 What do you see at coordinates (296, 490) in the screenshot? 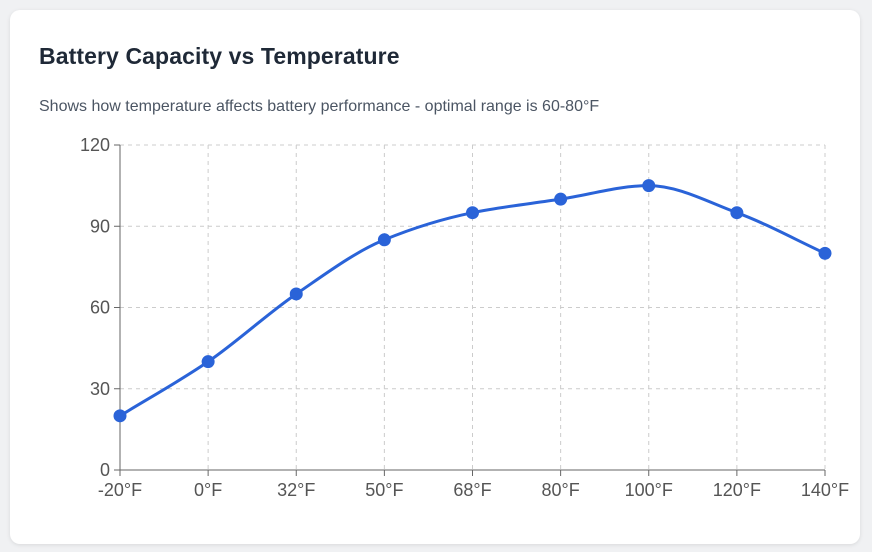
I see `x-tick-label: 32°F` at bounding box center [296, 490].